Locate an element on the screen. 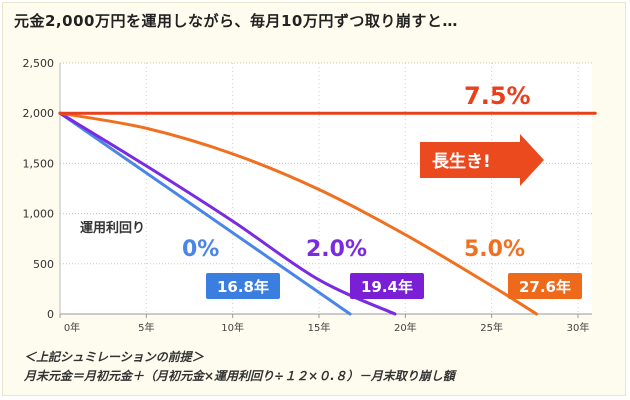 Image resolution: width=630 pixels, height=400 pixels. end-label-text-1: 19.4年 is located at coordinates (387, 287).